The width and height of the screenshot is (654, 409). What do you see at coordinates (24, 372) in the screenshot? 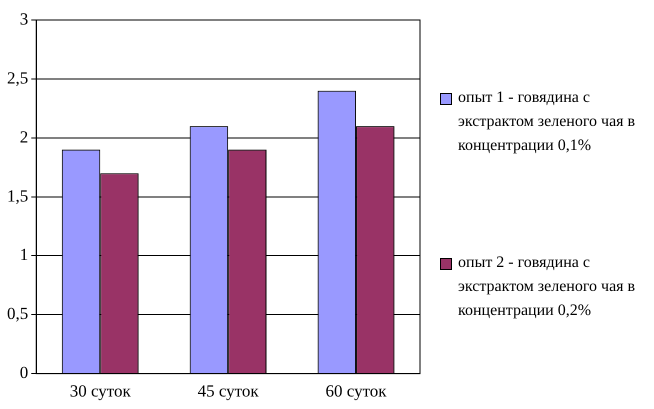
I see `y-tick-label: 0` at bounding box center [24, 372].